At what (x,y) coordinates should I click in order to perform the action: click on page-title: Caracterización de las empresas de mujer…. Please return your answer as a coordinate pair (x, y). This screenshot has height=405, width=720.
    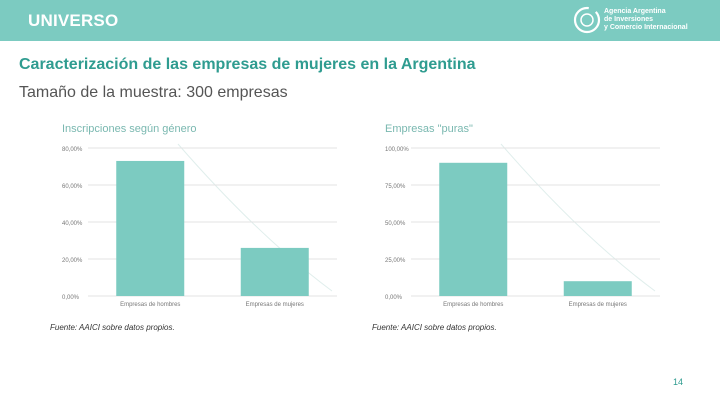
    Looking at the image, I should click on (247, 64).